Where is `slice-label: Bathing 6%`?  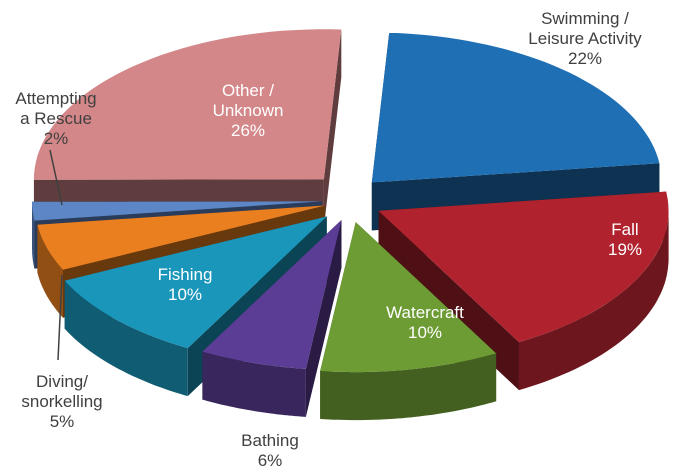
slice-label: Bathing 6% is located at coordinates (270, 450).